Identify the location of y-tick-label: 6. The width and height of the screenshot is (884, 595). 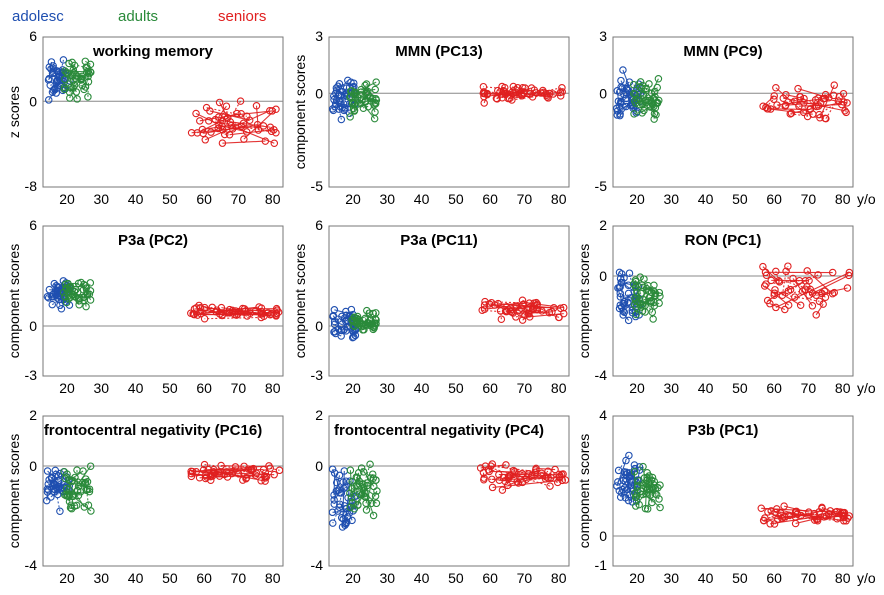
(33, 36).